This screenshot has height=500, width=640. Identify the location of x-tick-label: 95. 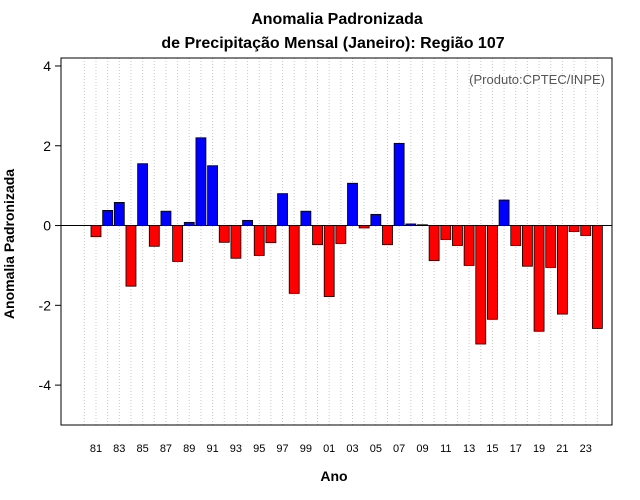
(259, 449).